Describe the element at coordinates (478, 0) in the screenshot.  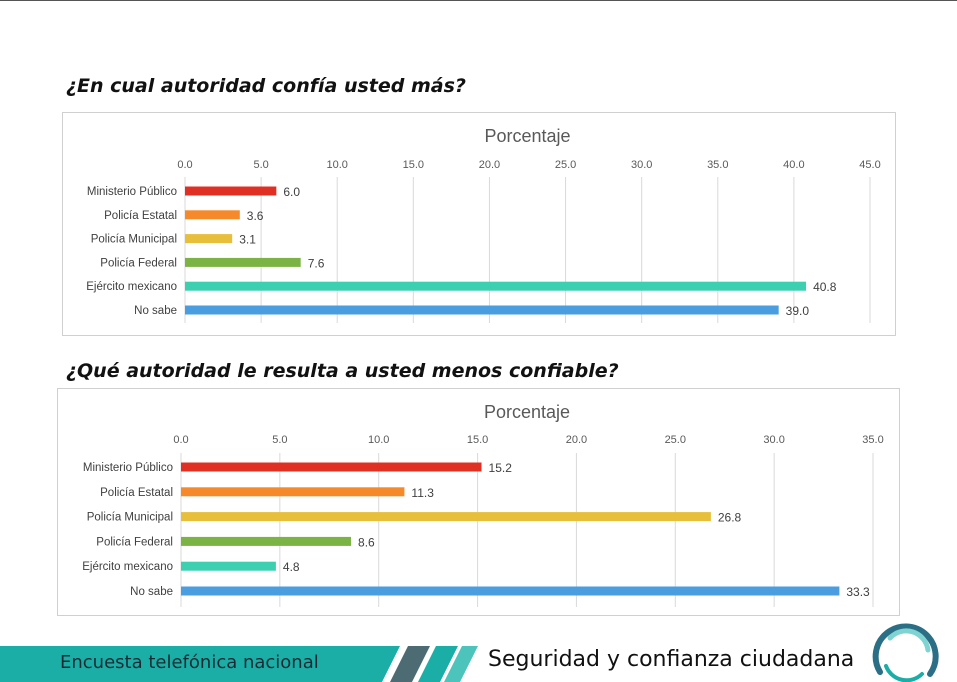
I see `top-rule` at that location.